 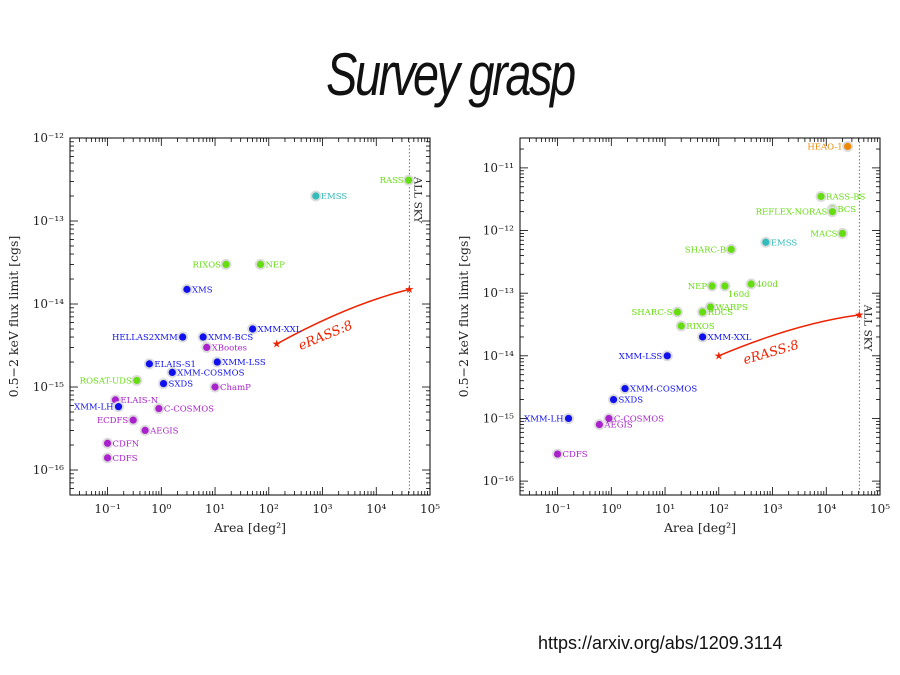 What do you see at coordinates (739, 295) in the screenshot?
I see `point-label-160d: 160d` at bounding box center [739, 295].